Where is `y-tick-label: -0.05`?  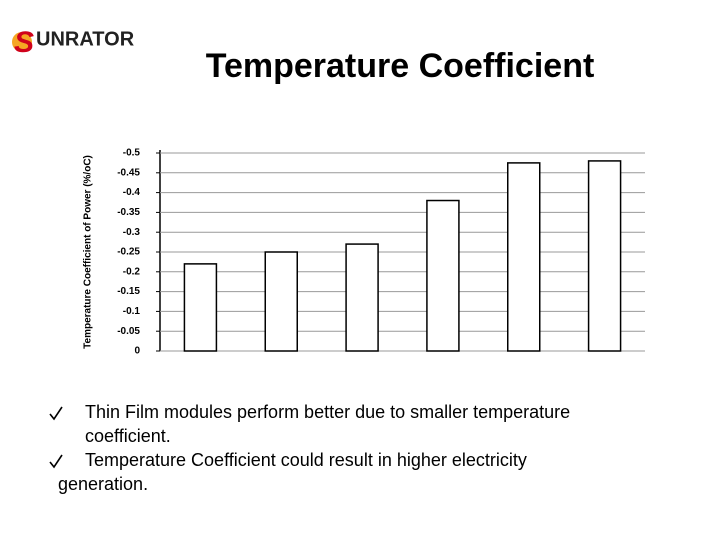
y-tick-label: -0.05 is located at coordinates (128, 331).